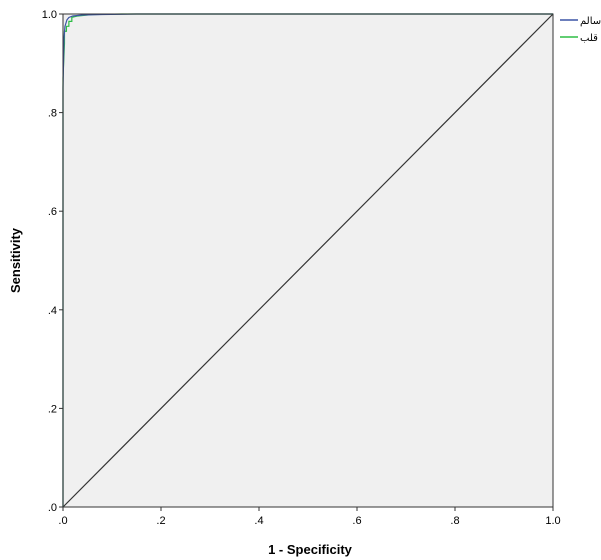  Describe the element at coordinates (52, 409) in the screenshot. I see `y-tick-label: .2` at that location.